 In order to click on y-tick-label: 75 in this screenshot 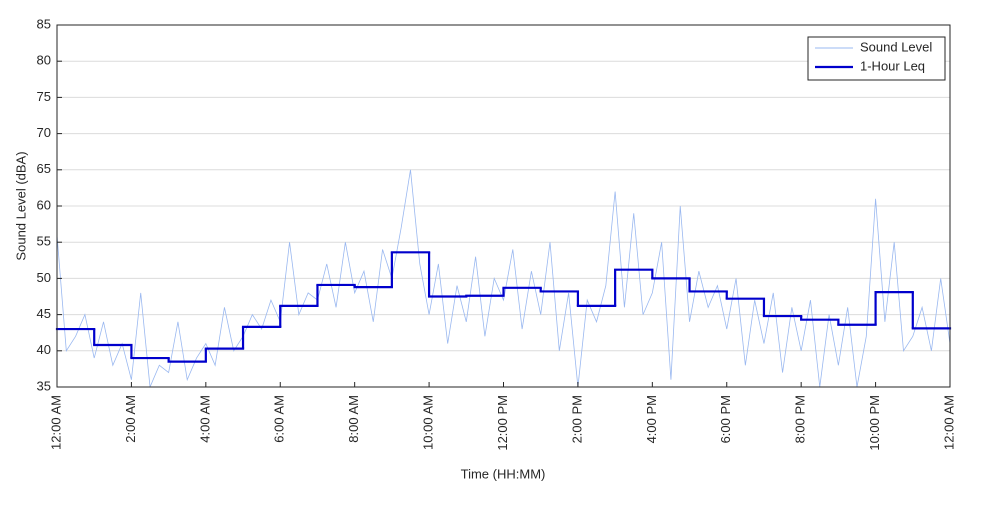, I will do `click(44, 96)`.